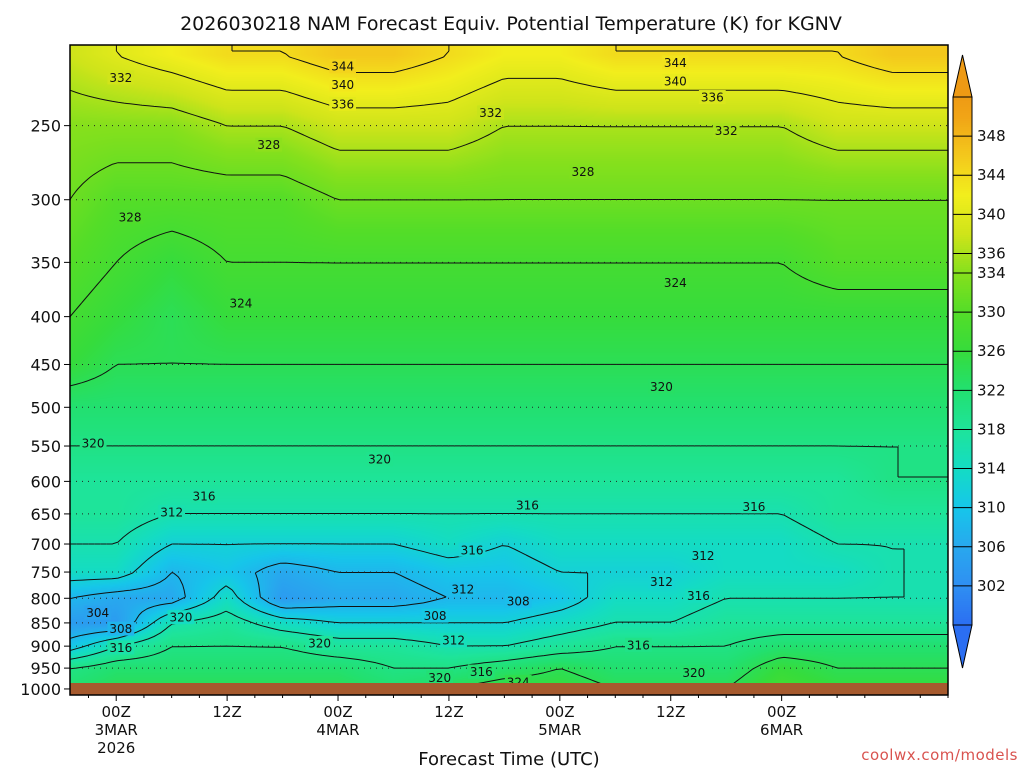 Image resolution: width=1024 pixels, height=768 pixels. Describe the element at coordinates (45, 572) in the screenshot. I see `y-tick-label: 750` at that location.